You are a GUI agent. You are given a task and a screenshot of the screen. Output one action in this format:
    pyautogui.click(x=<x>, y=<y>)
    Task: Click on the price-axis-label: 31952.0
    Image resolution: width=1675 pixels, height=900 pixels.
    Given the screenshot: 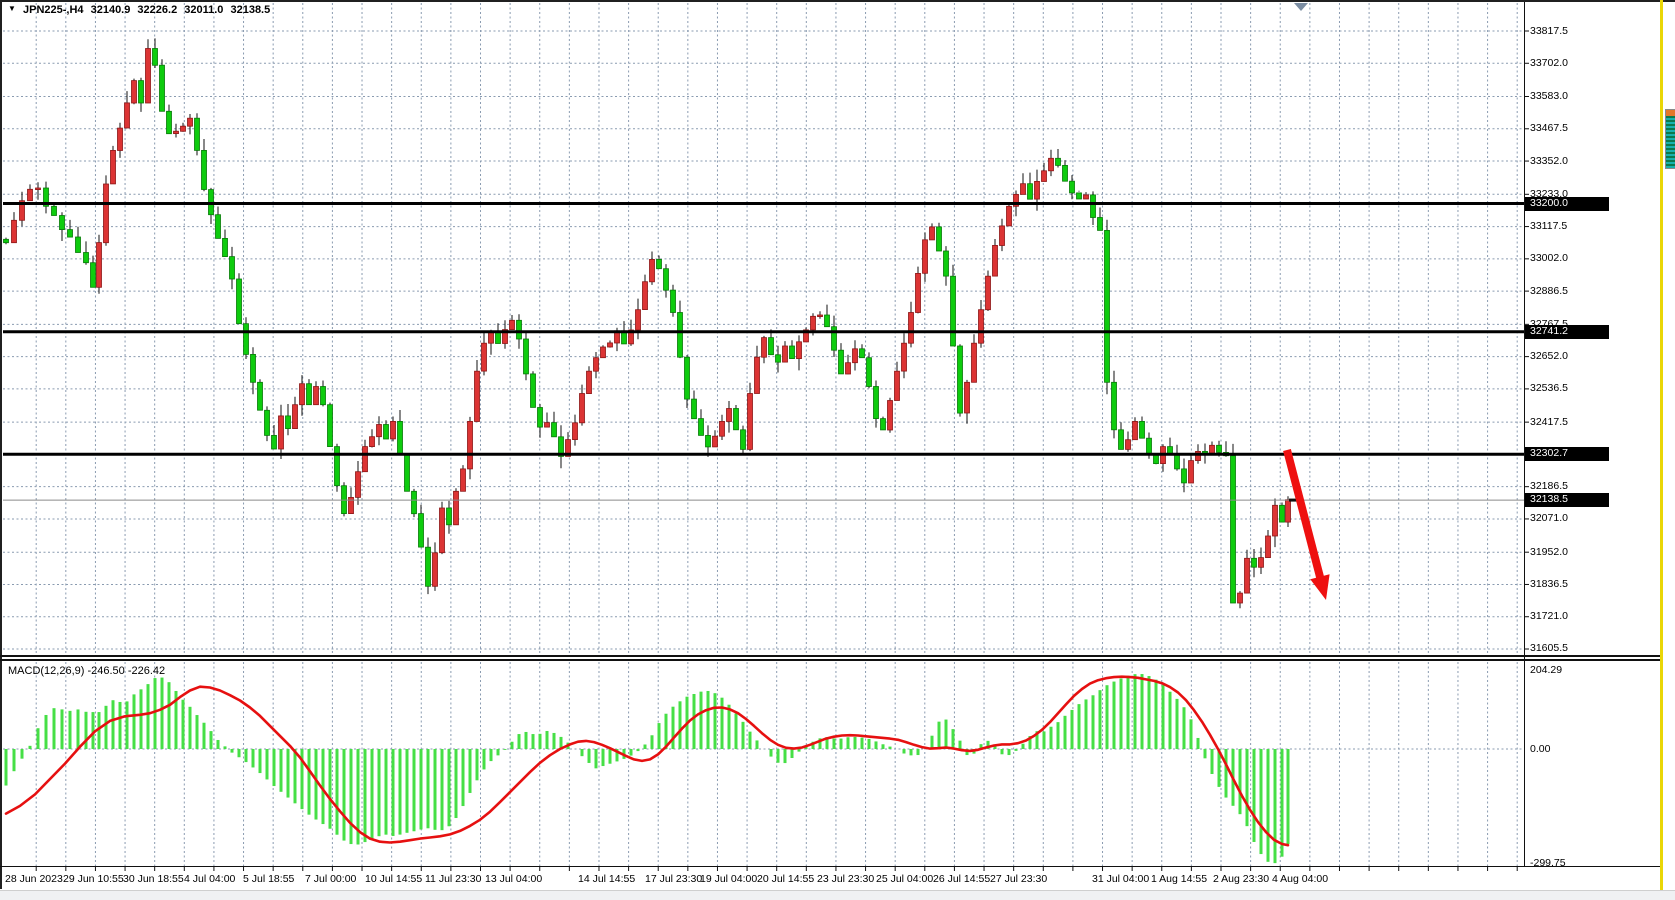 What is the action you would take?
    pyautogui.click(x=1549, y=551)
    